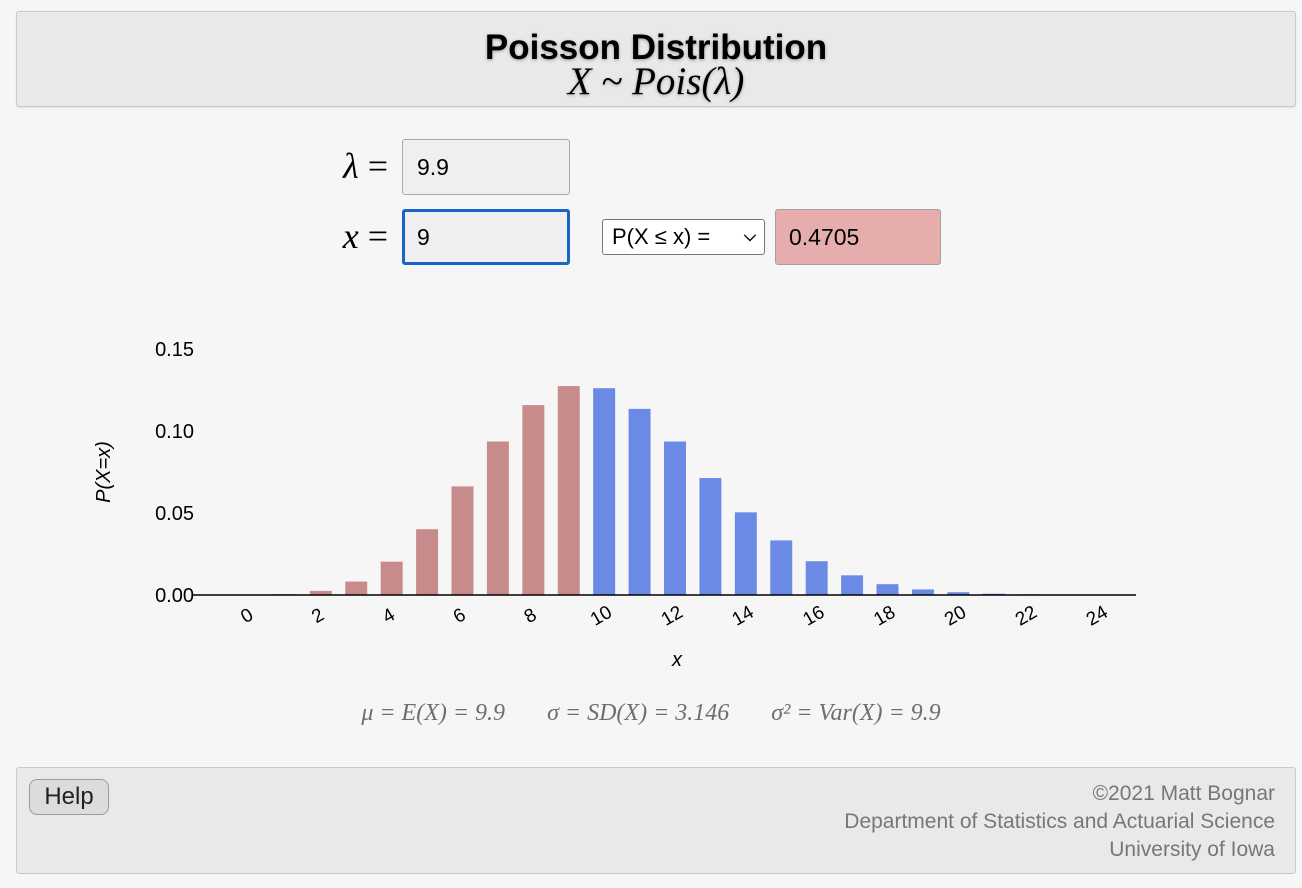  I want to click on y-tick-label: 0.00, so click(174, 596).